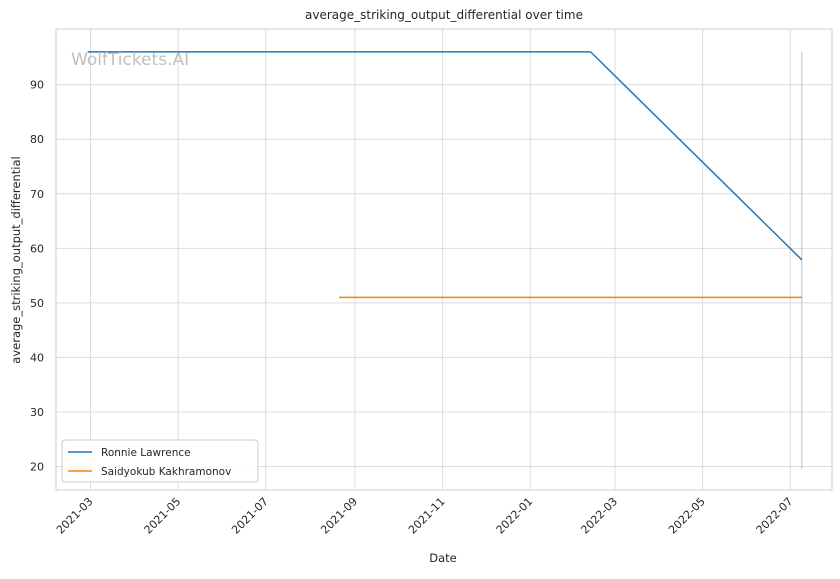 The image size is (840, 579). I want to click on y-tick-label: 40, so click(37, 357).